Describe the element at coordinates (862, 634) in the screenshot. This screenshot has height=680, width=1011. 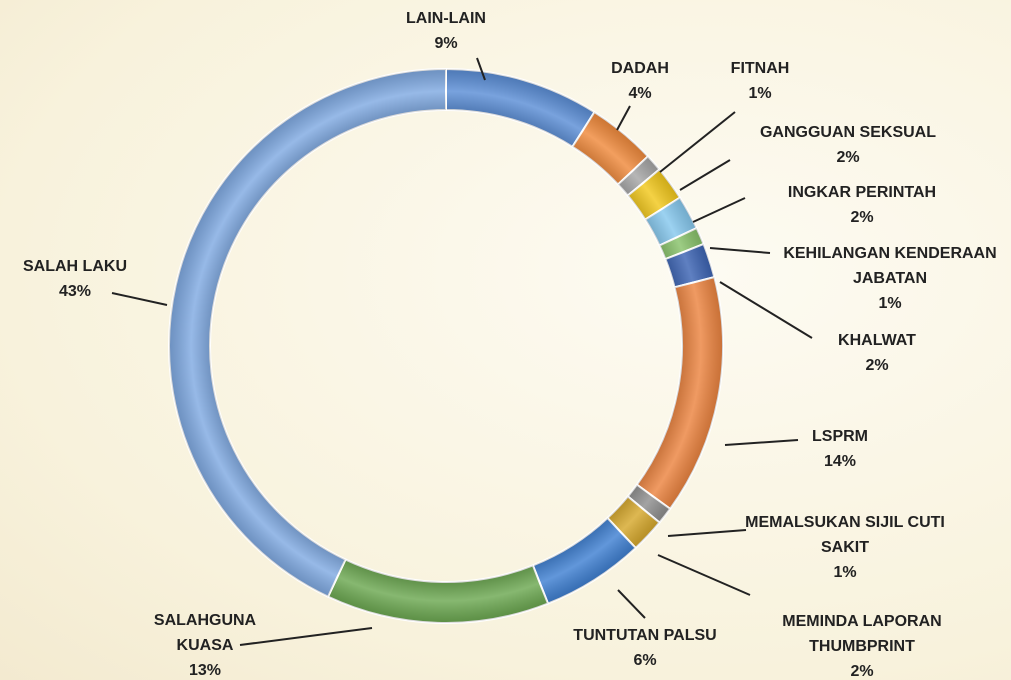
I see `category-label: MEMINDA LAPORAN THUMBPRINT` at that location.